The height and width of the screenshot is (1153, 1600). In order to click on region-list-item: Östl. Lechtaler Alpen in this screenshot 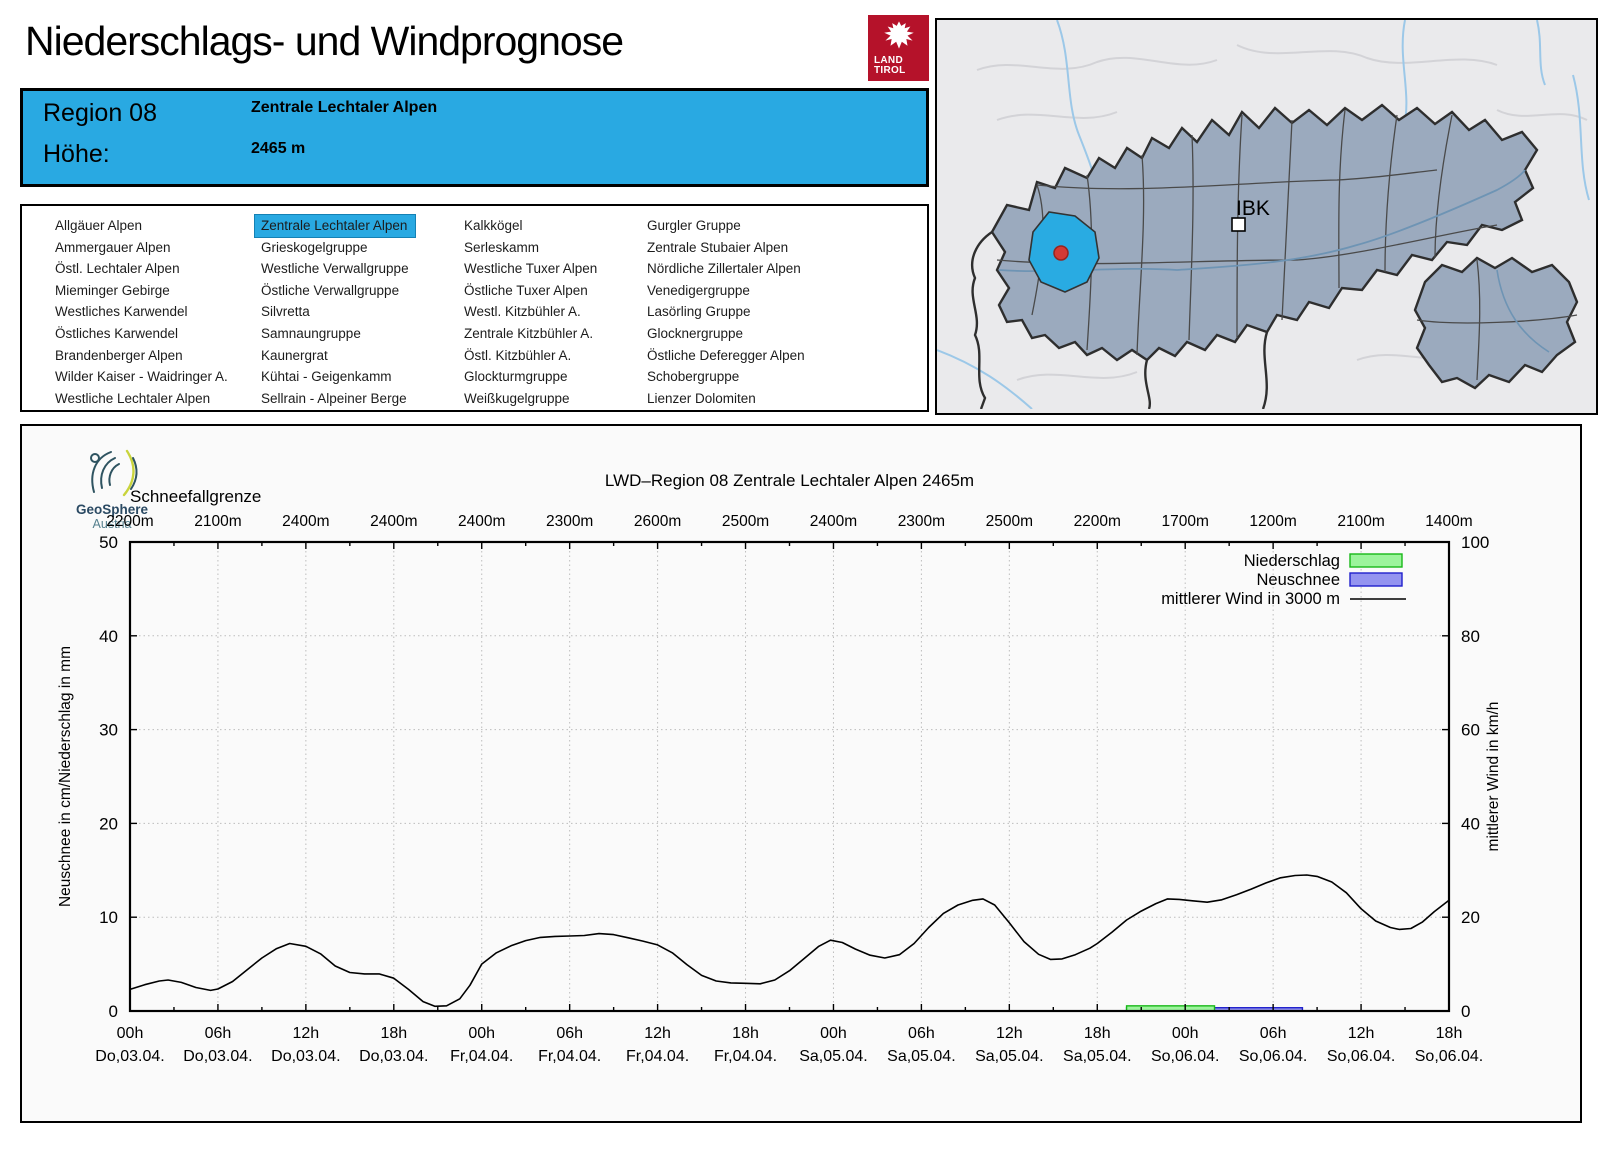, I will do `click(117, 269)`.